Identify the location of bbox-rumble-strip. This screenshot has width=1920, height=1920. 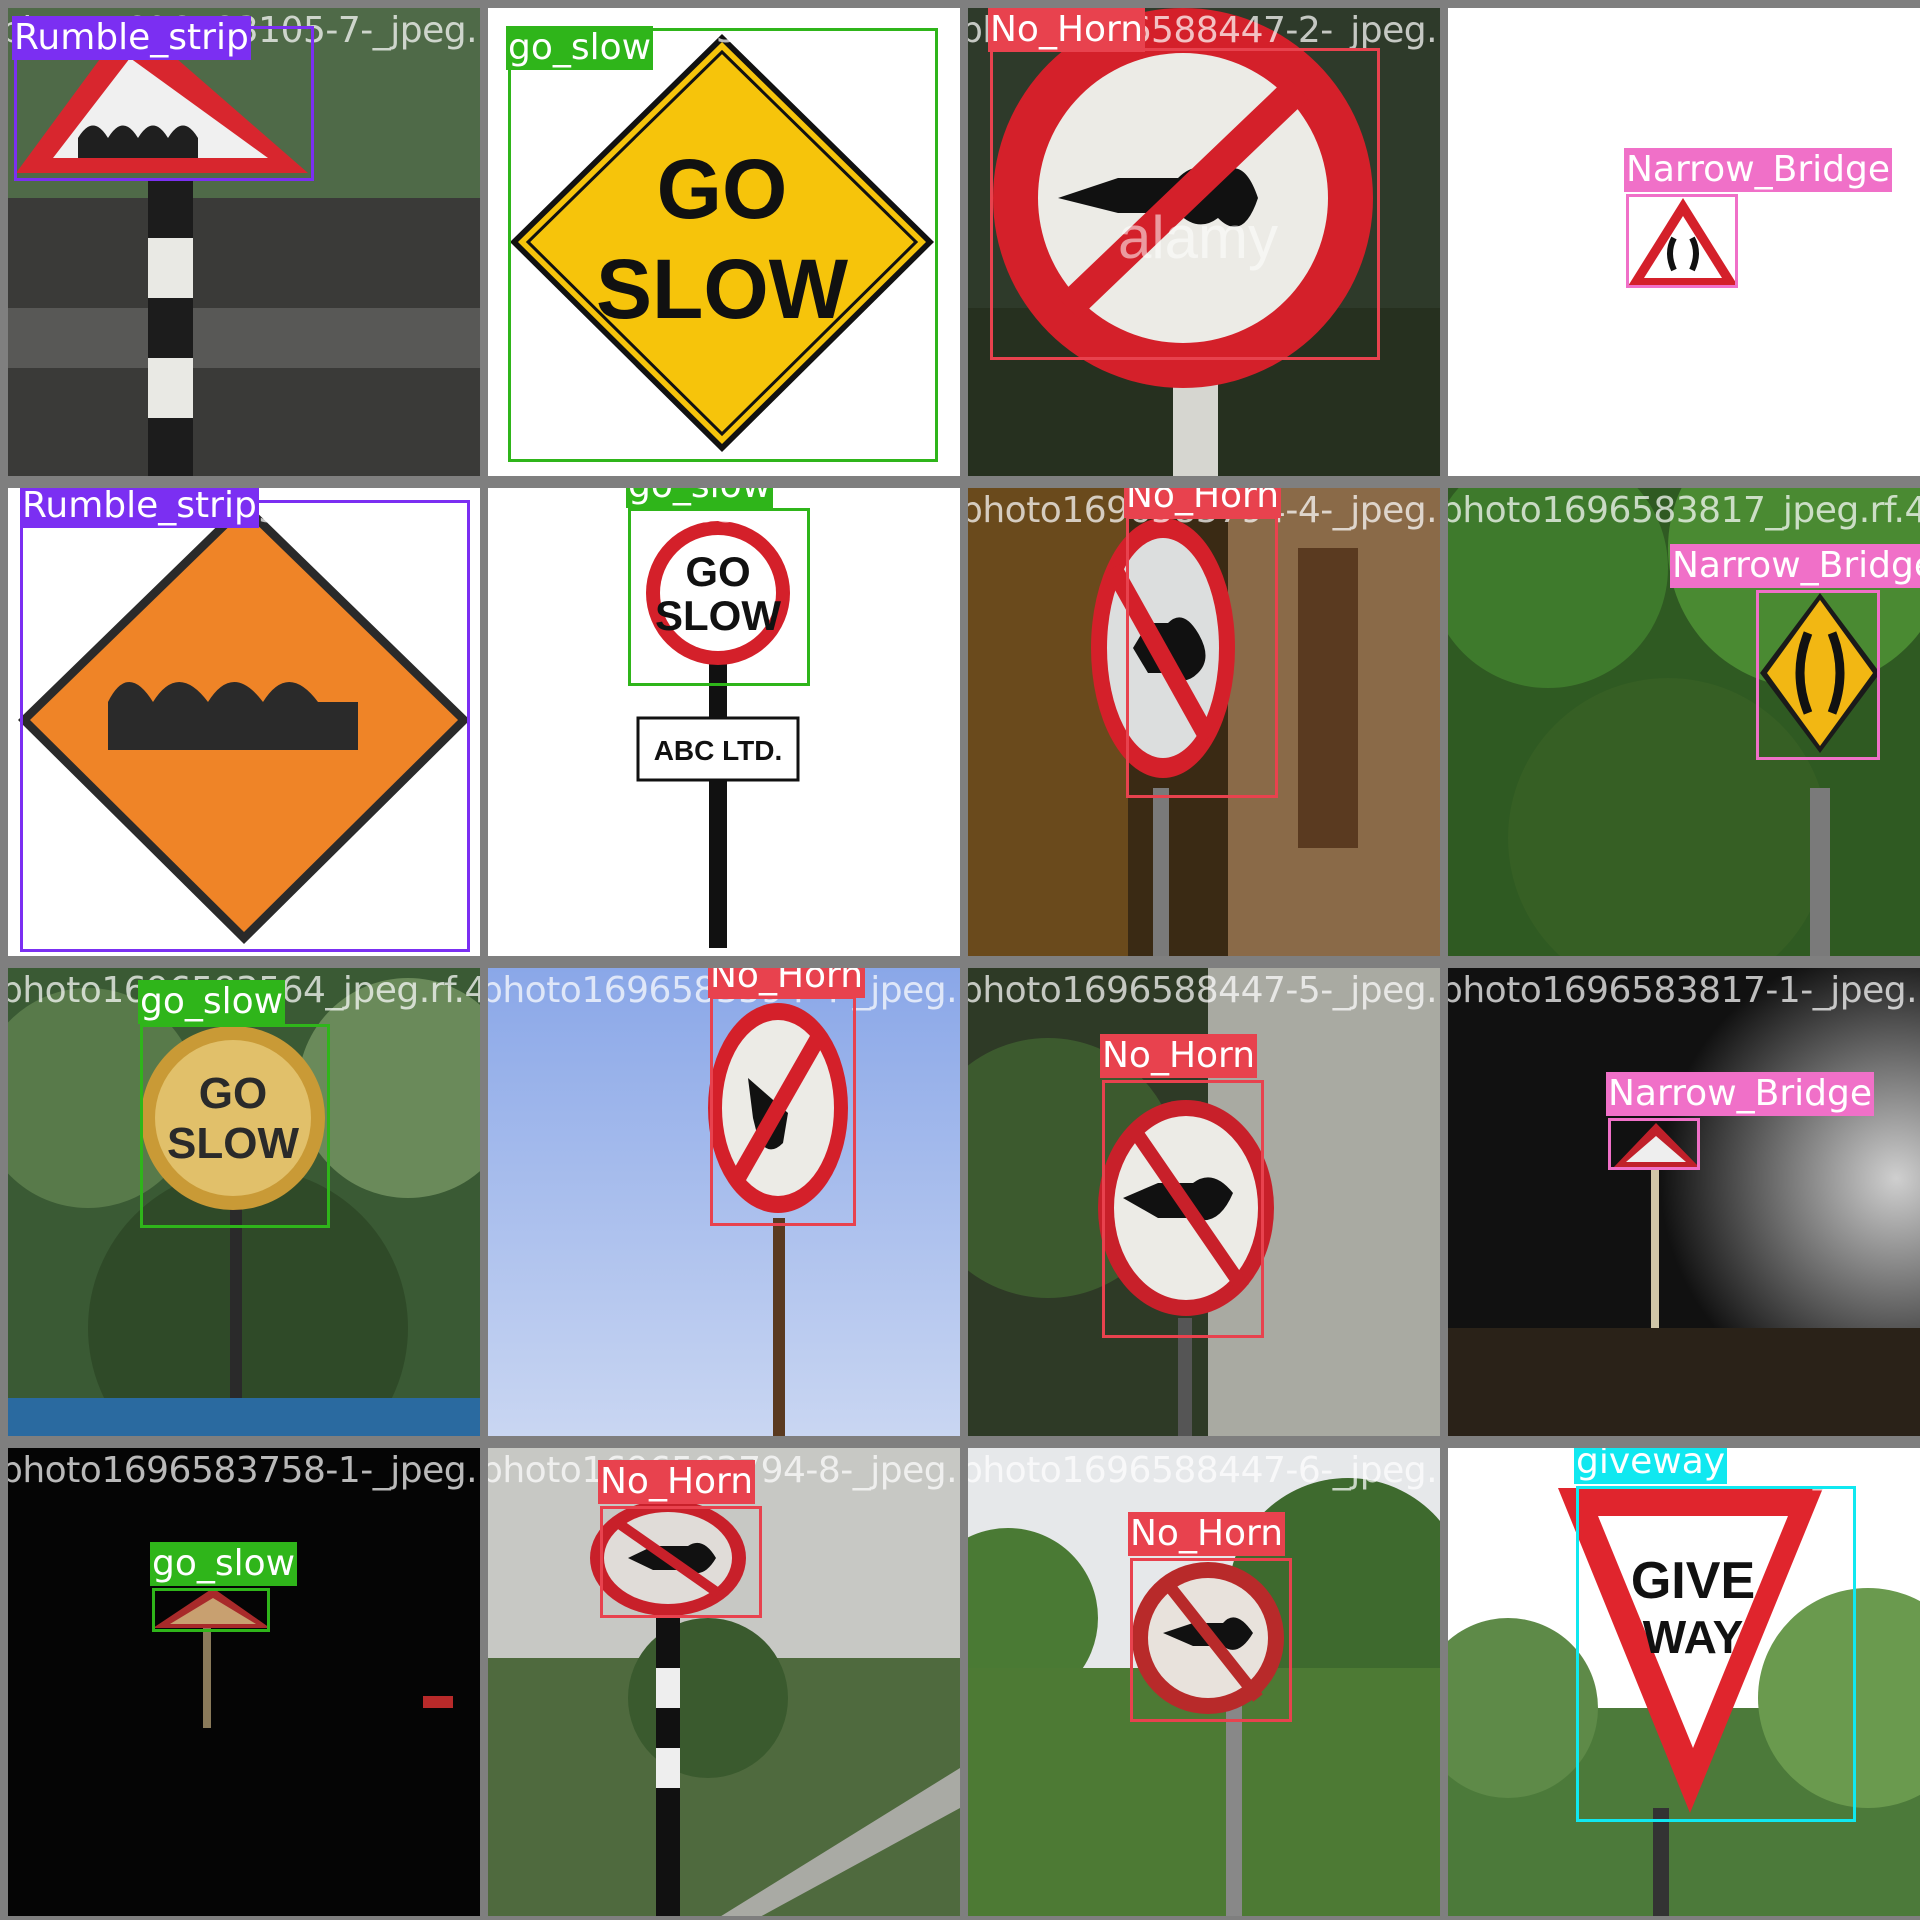
(245, 726).